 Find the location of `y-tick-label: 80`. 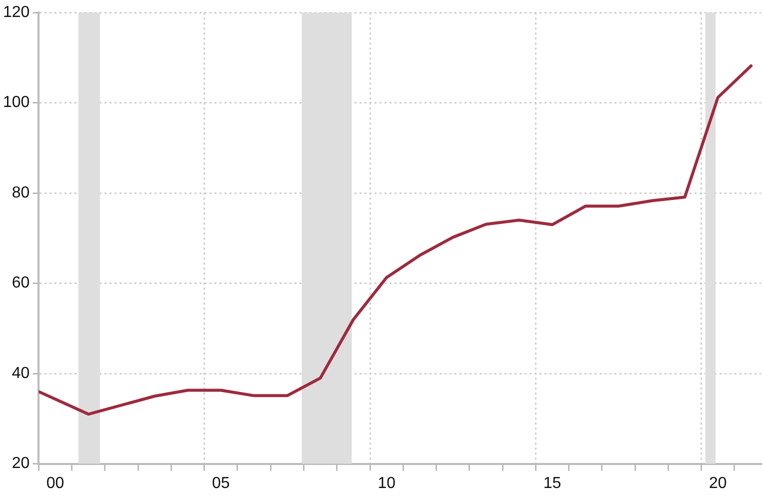

y-tick-label: 80 is located at coordinates (21, 193).